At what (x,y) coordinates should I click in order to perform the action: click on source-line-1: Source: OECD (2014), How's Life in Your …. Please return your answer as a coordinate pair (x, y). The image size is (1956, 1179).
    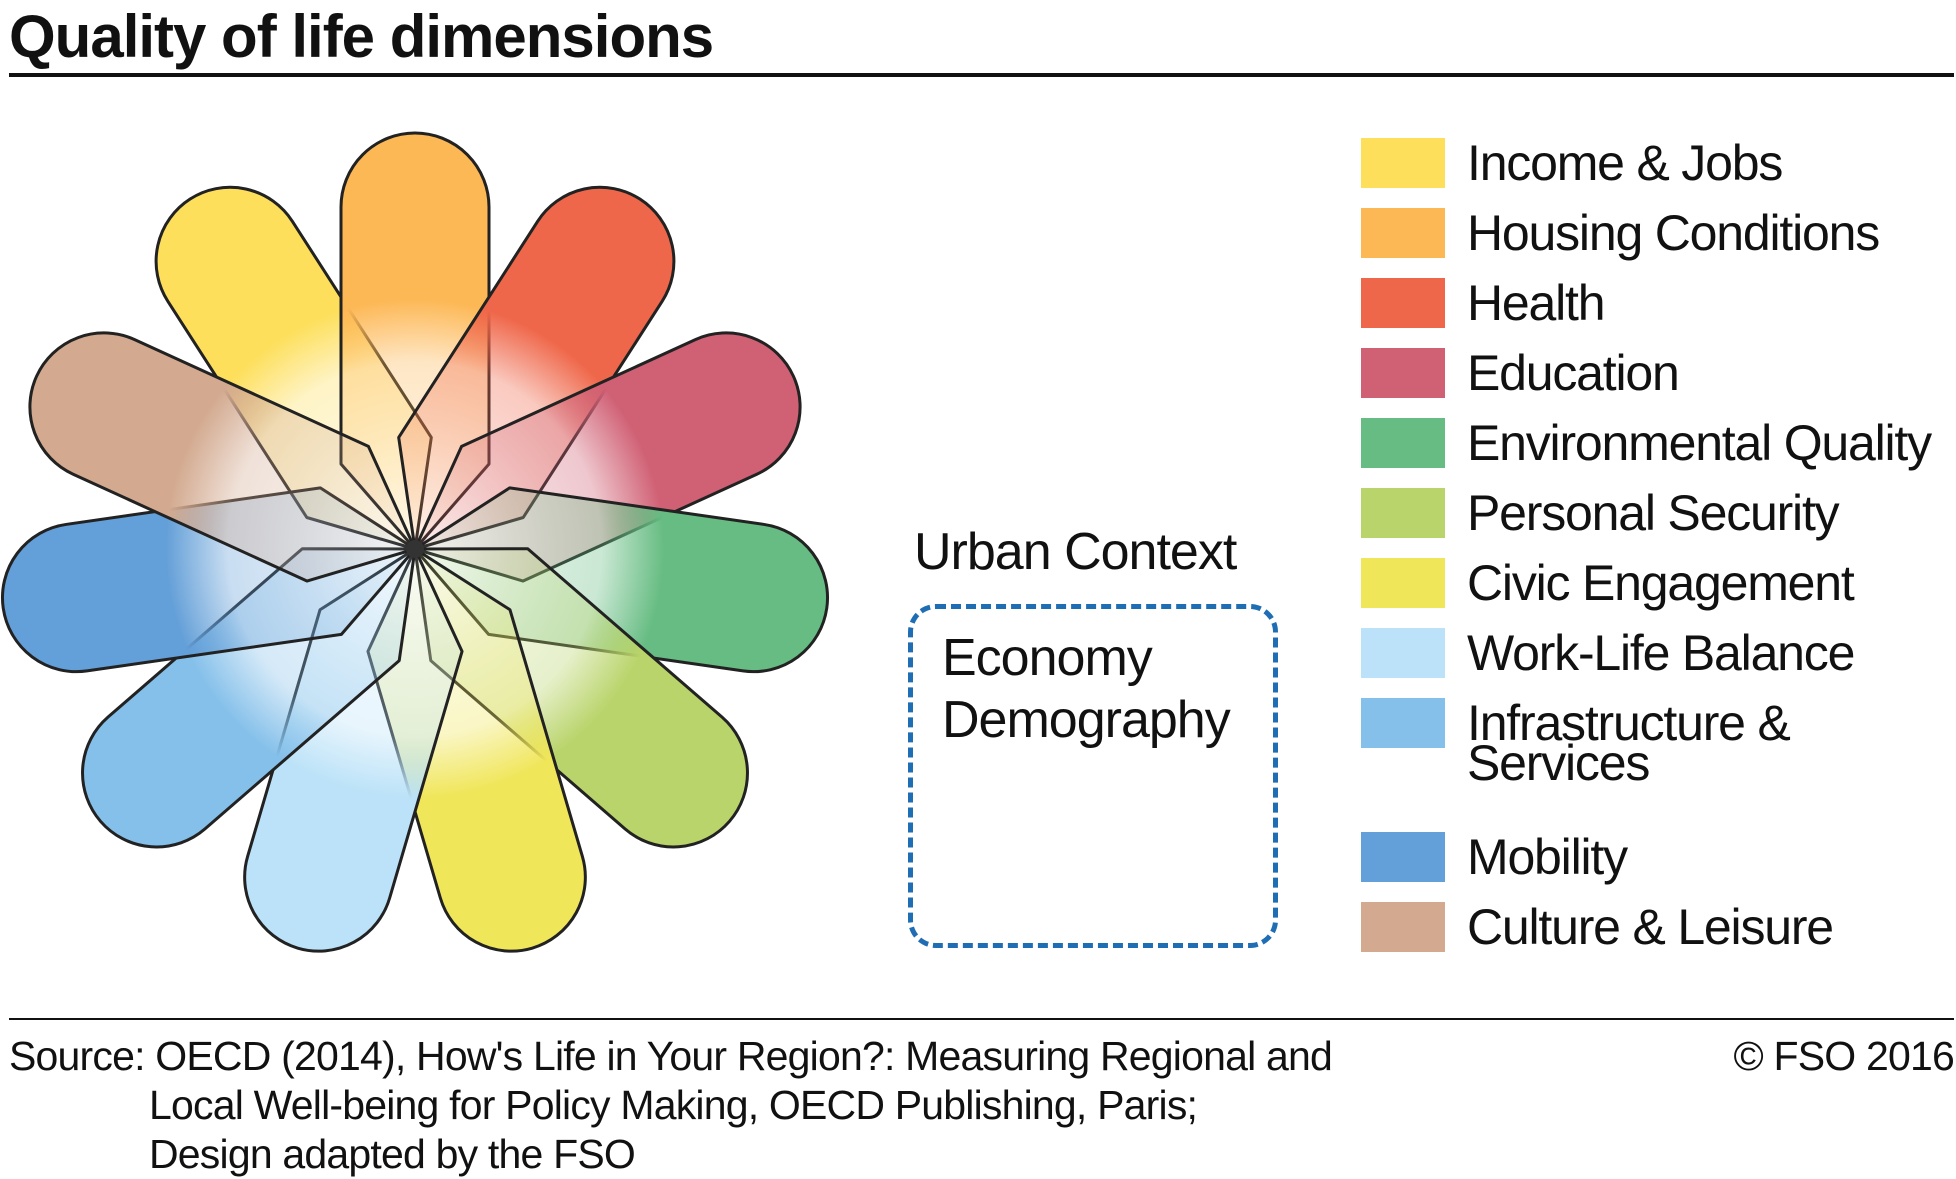
    Looking at the image, I should click on (671, 1056).